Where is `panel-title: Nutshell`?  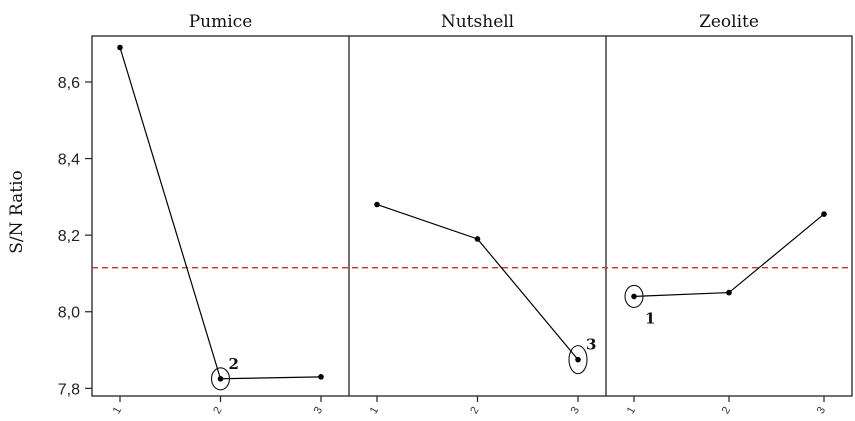 panel-title: Nutshell is located at coordinates (477, 22).